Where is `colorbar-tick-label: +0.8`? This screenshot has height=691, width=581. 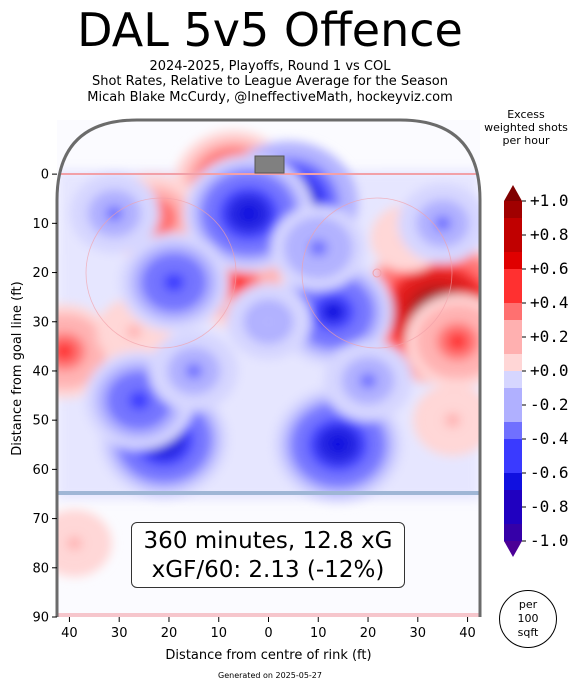 colorbar-tick-label: +0.8 is located at coordinates (549, 234).